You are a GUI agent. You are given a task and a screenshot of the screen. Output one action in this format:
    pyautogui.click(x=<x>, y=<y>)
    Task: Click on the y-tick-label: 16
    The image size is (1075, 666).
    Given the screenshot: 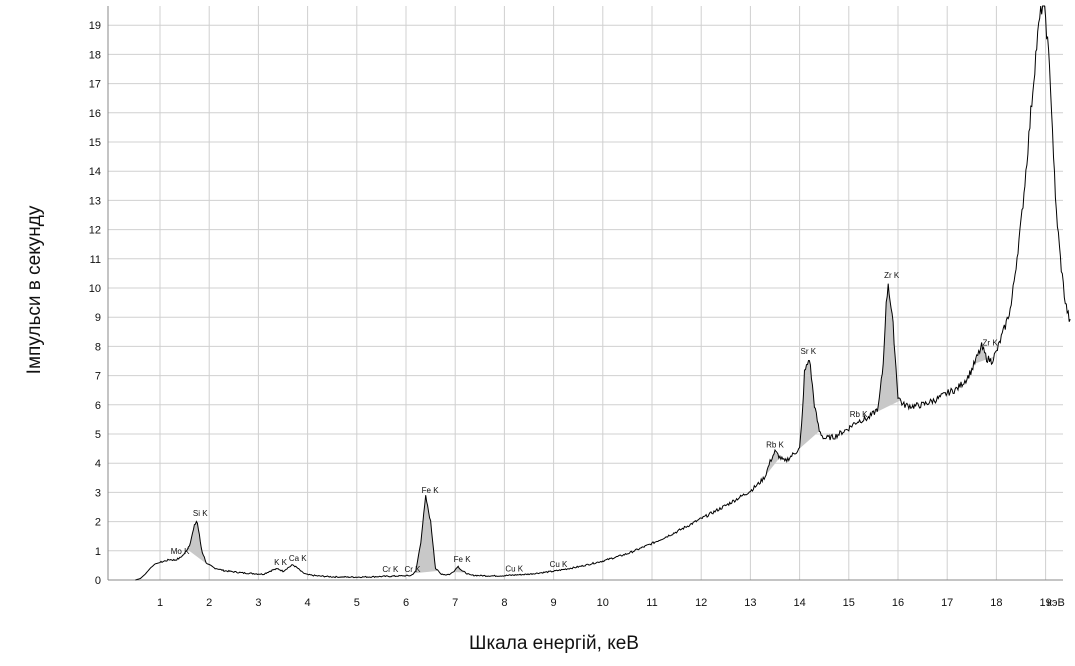 What is the action you would take?
    pyautogui.click(x=95, y=114)
    